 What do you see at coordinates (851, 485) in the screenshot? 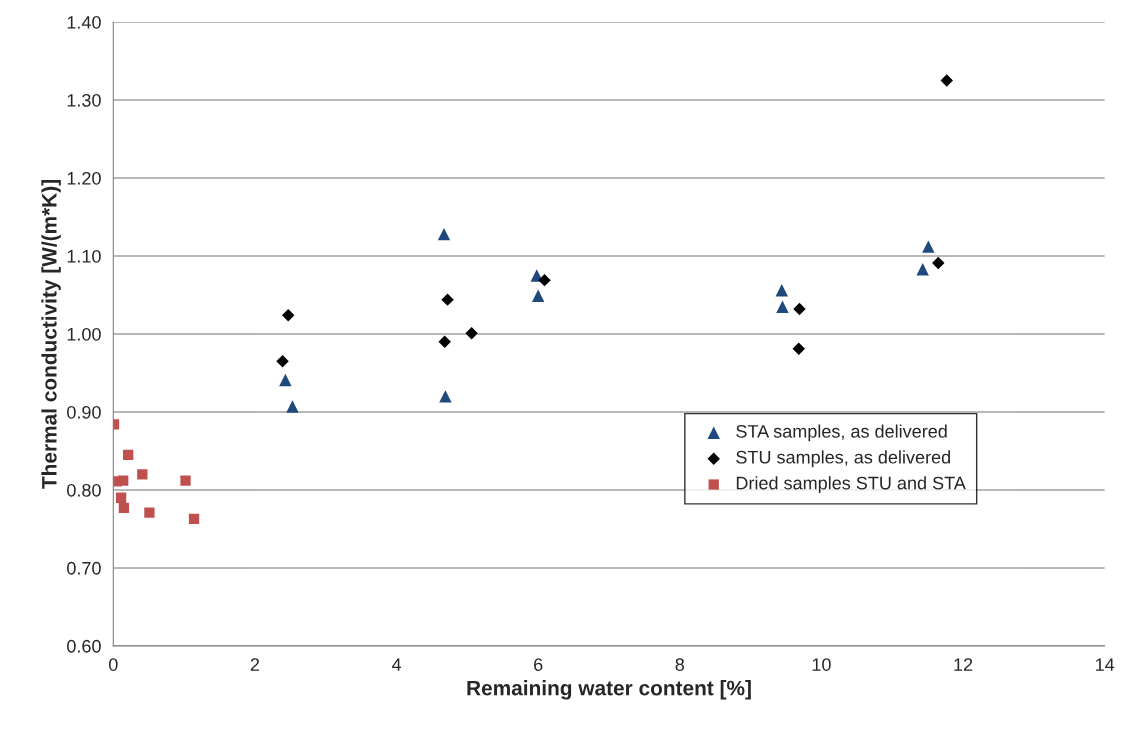
I see `legend-label: Dried samples STU and STA` at bounding box center [851, 485].